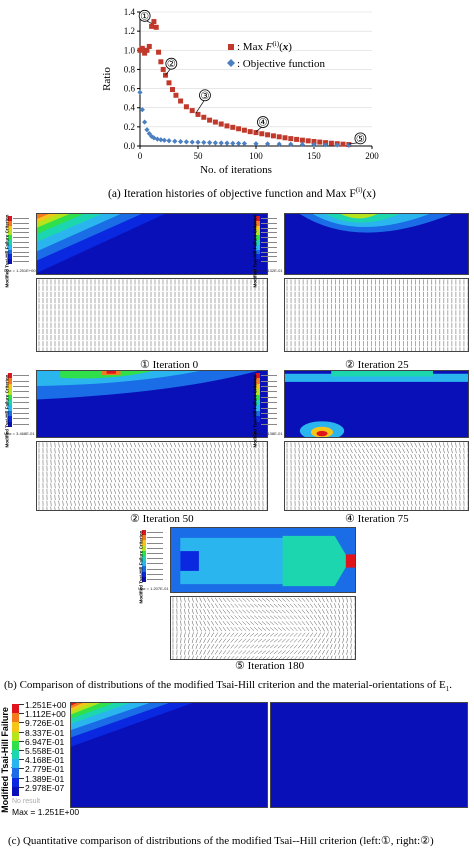 This screenshot has width=474, height=852. Describe the element at coordinates (255, 411) in the screenshot. I see `panel-legend-title: Modified Tsai-Hill Failure Criterion` at that location.